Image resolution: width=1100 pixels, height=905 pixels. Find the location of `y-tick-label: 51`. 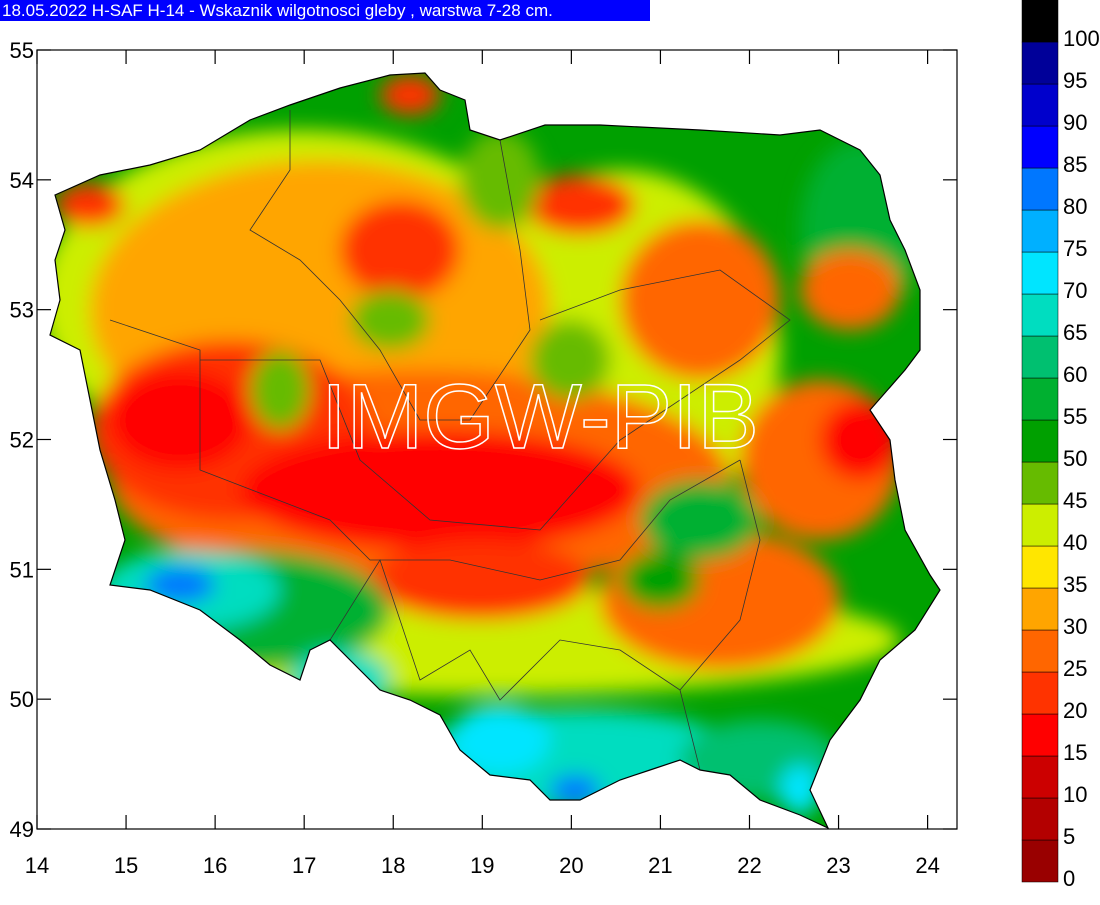

y-tick-label: 51 is located at coordinates (22, 569).